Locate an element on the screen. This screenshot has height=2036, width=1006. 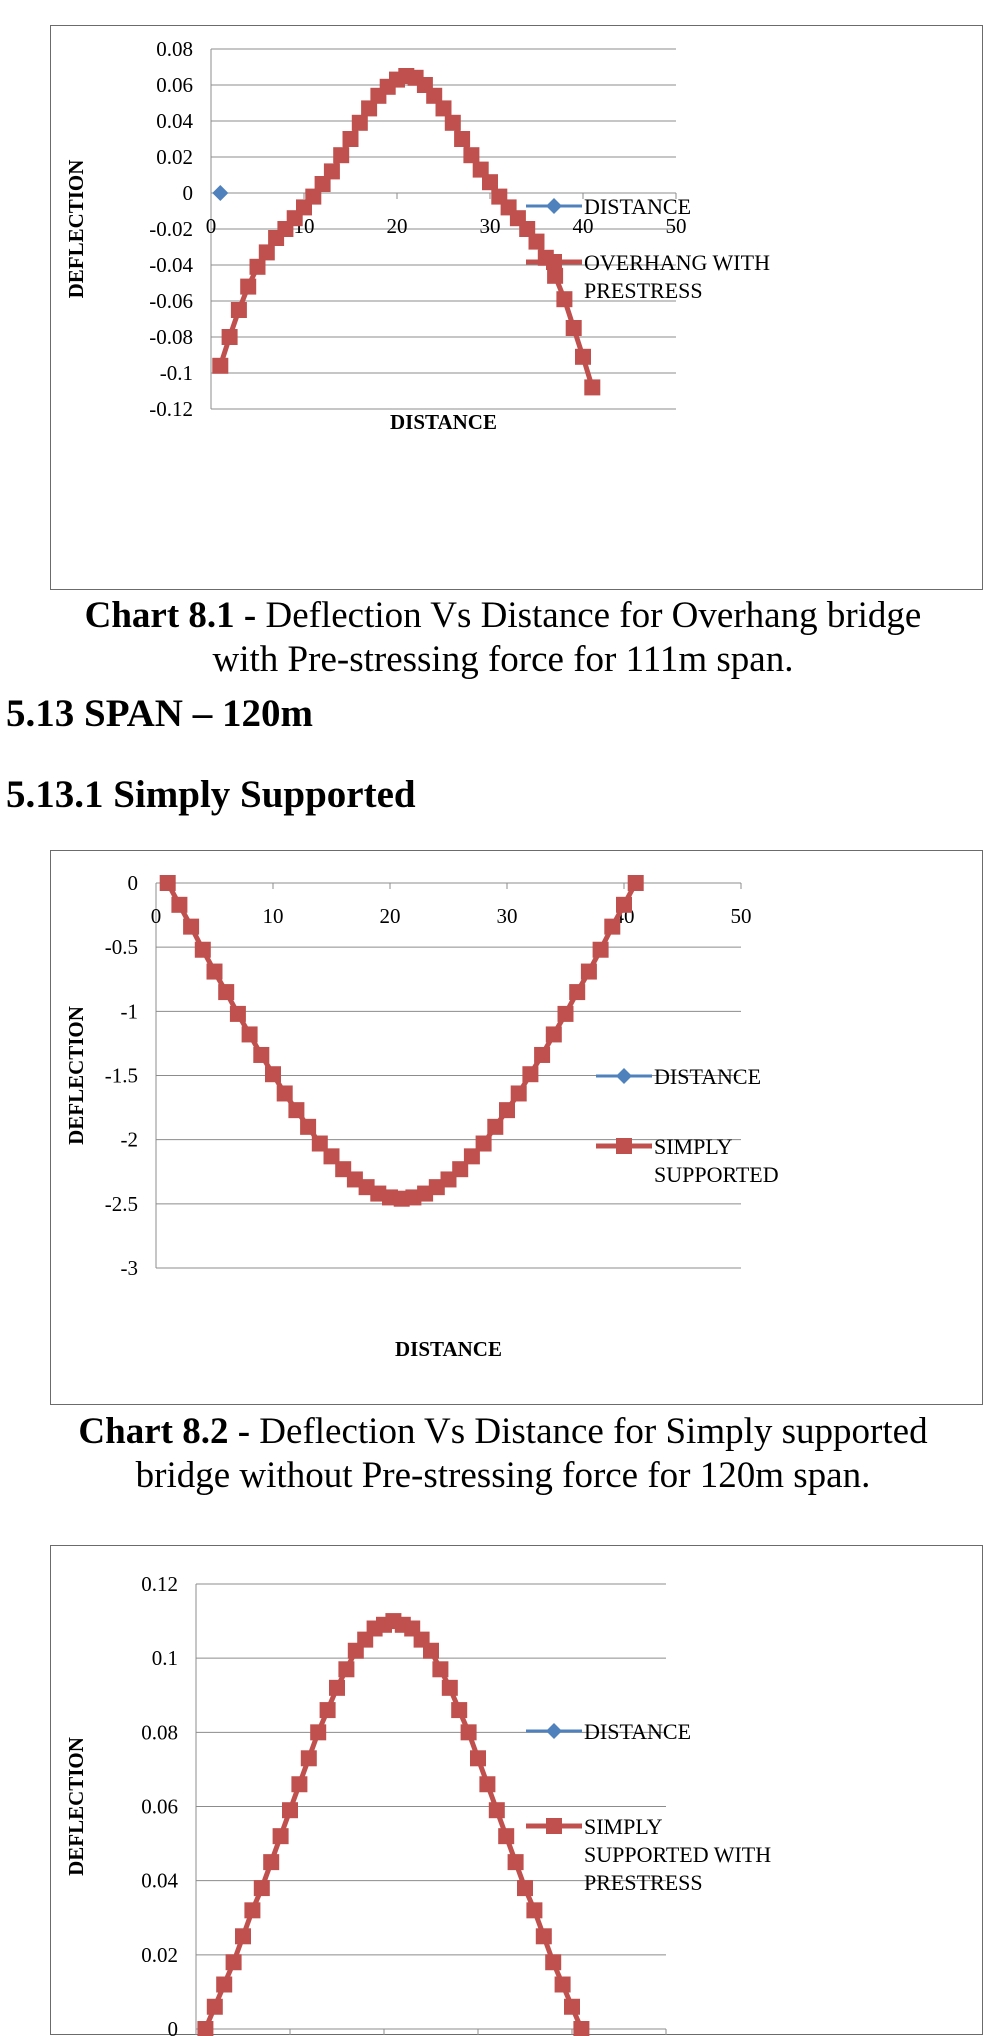
legend-label: SUPPORTED WITH is located at coordinates (677, 1854).